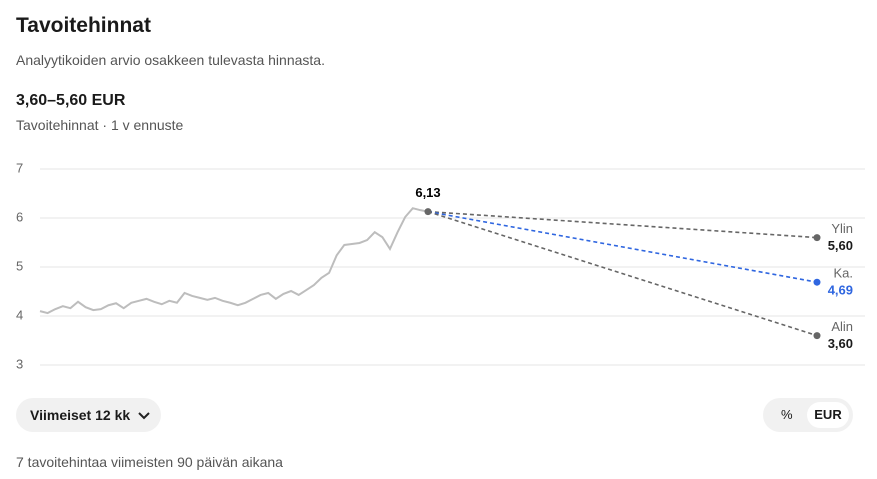 The image size is (877, 479). Describe the element at coordinates (840, 245) in the screenshot. I see `target-label: 5,60` at that location.